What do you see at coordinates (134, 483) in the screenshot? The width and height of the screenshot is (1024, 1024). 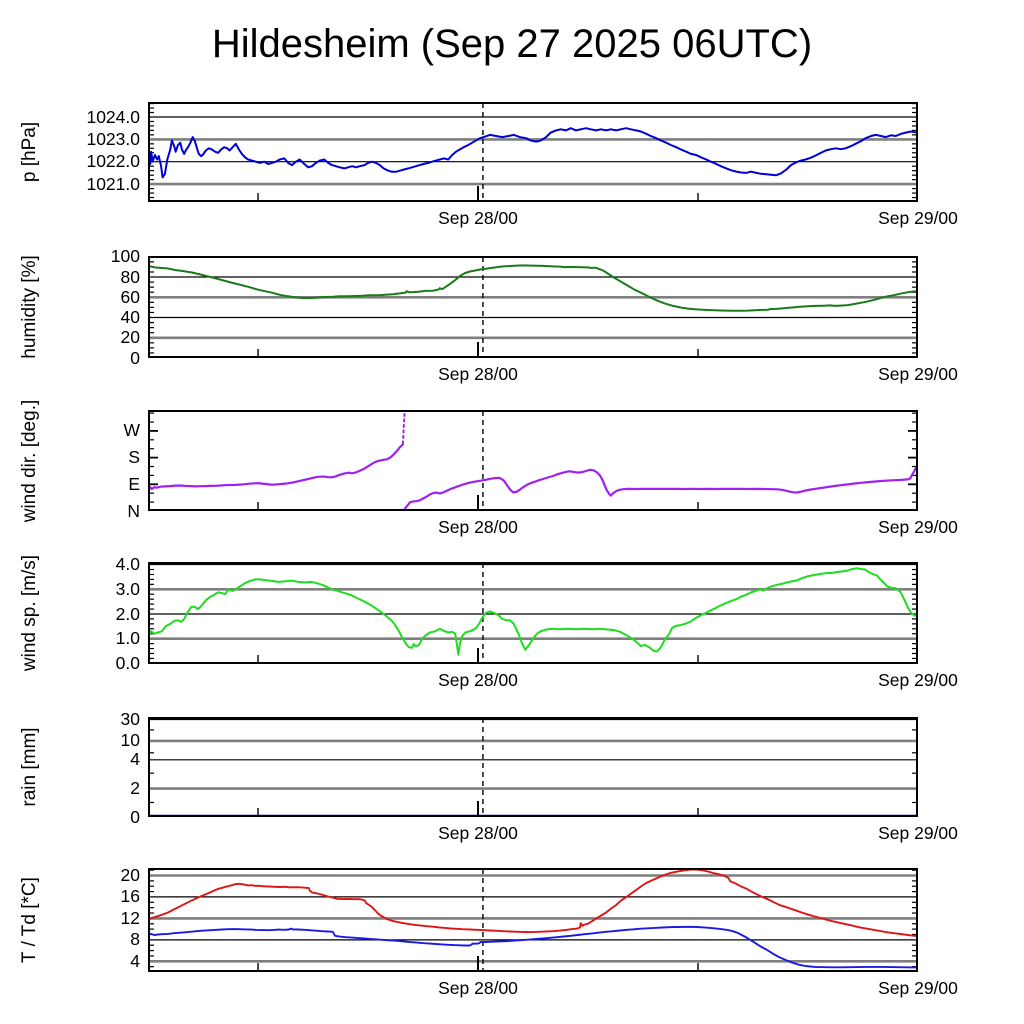 I see `y-tick-label: E` at bounding box center [134, 483].